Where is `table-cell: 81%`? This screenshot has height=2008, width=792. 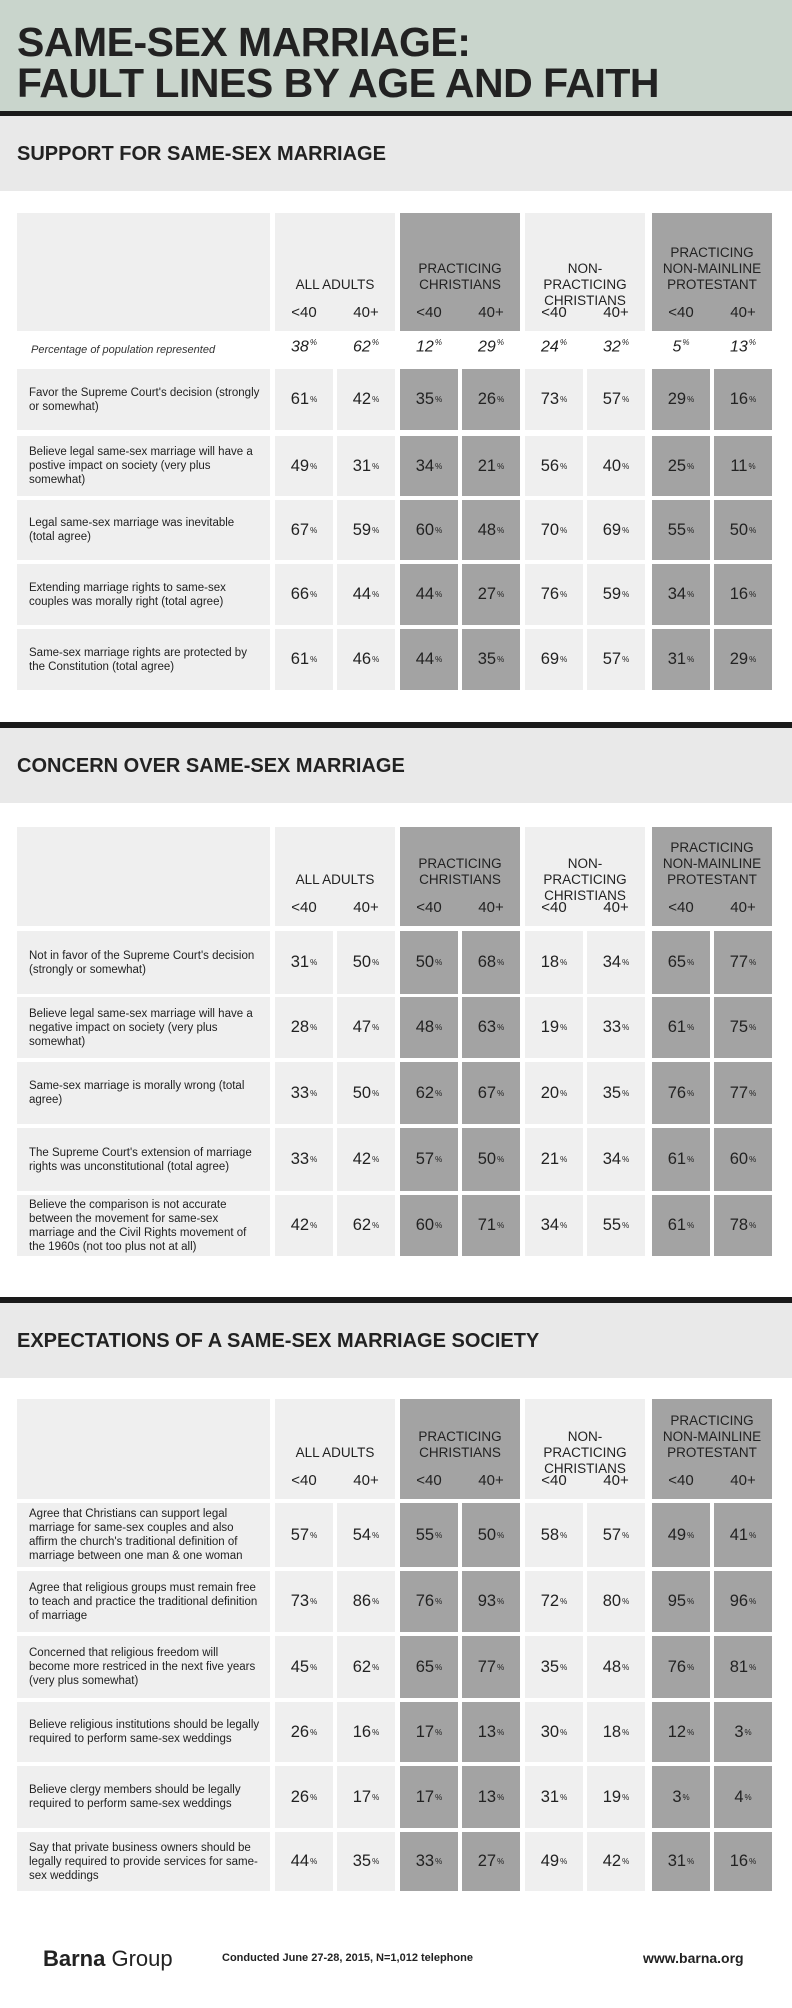
table-cell: 81% is located at coordinates (743, 1667).